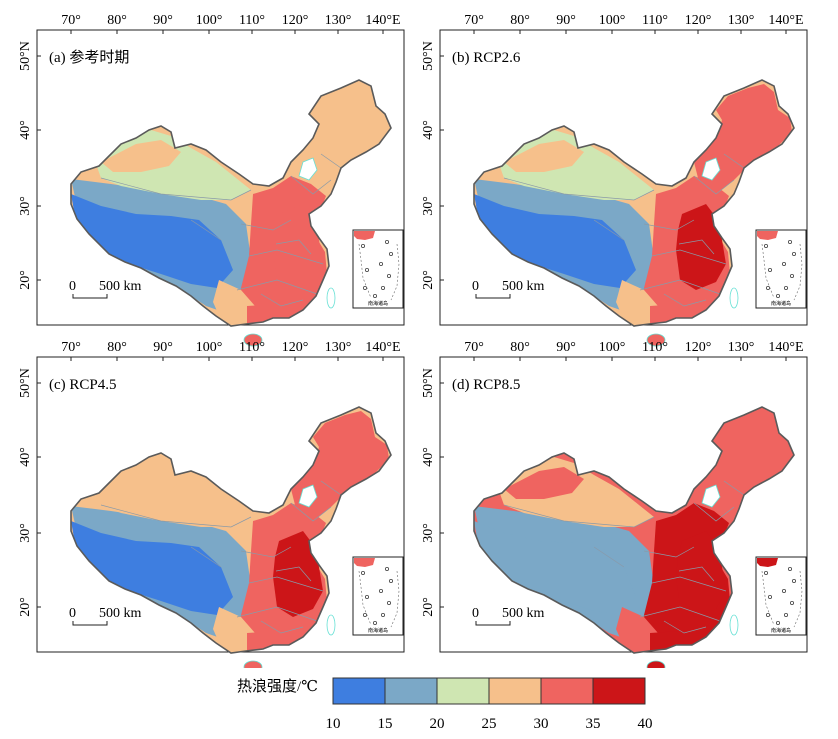 This screenshot has width=838, height=739. I want to click on region-southwest, so click(234, 630).